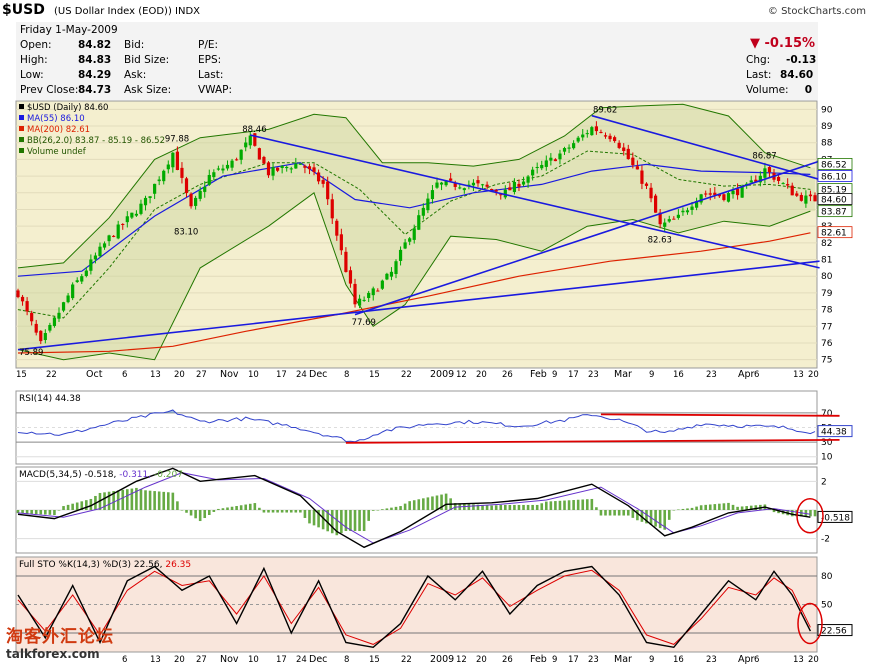 Image resolution: width=870 pixels, height=668 pixels. What do you see at coordinates (406, 660) in the screenshot?
I see `sto-x-axis-label: 22` at bounding box center [406, 660].